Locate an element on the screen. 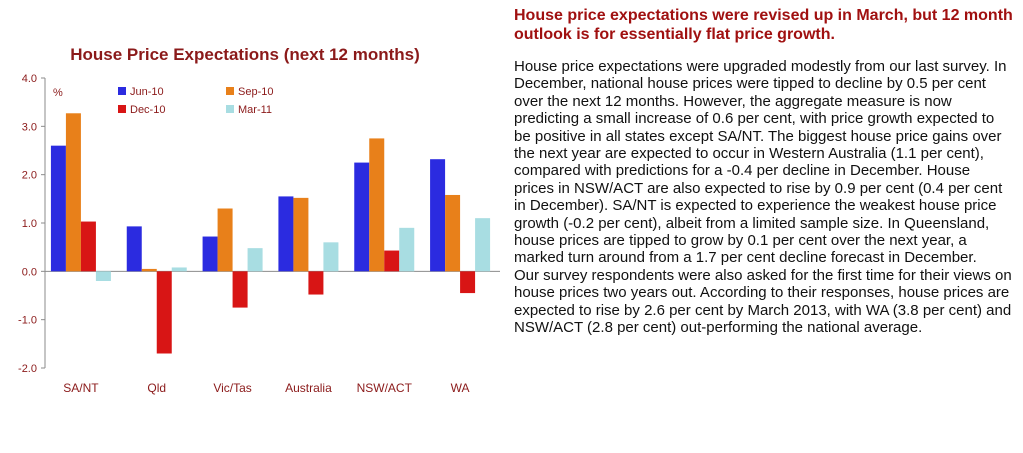 The image size is (1023, 453). legend-label: Mar-11 is located at coordinates (255, 110).